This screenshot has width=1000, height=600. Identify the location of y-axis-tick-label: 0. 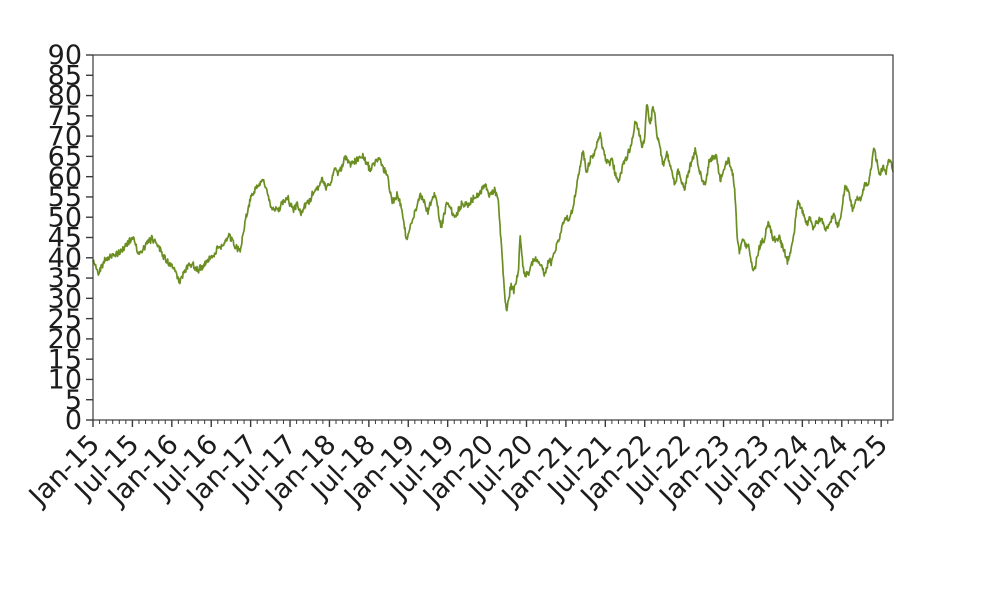
(73, 420).